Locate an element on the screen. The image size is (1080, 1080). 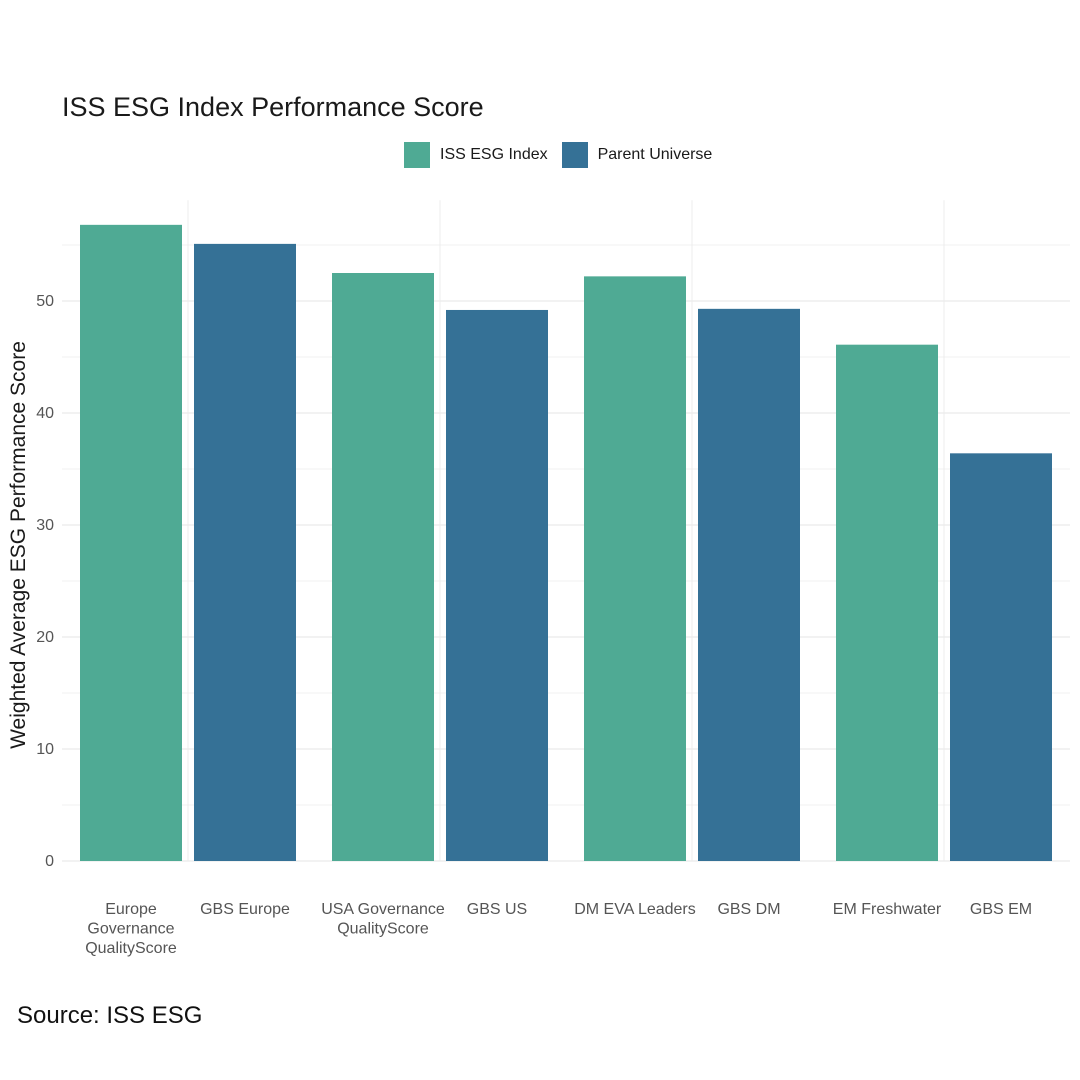
legend-swatch-iss-esg-index is located at coordinates (417, 155).